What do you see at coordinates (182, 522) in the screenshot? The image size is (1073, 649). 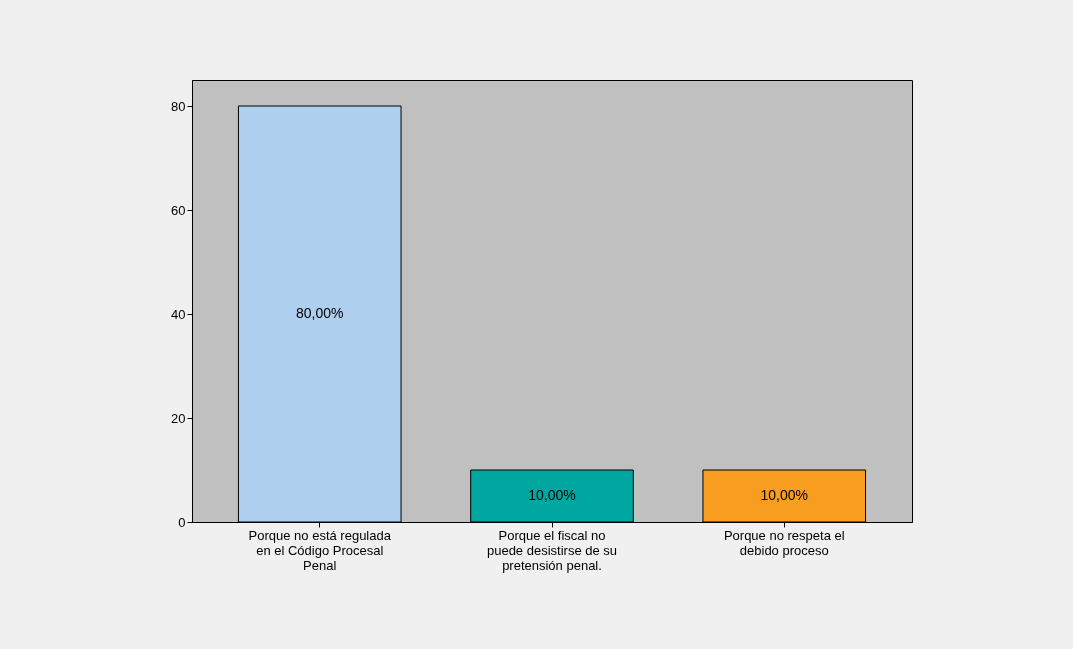 I see `y-tick-label: 0` at bounding box center [182, 522].